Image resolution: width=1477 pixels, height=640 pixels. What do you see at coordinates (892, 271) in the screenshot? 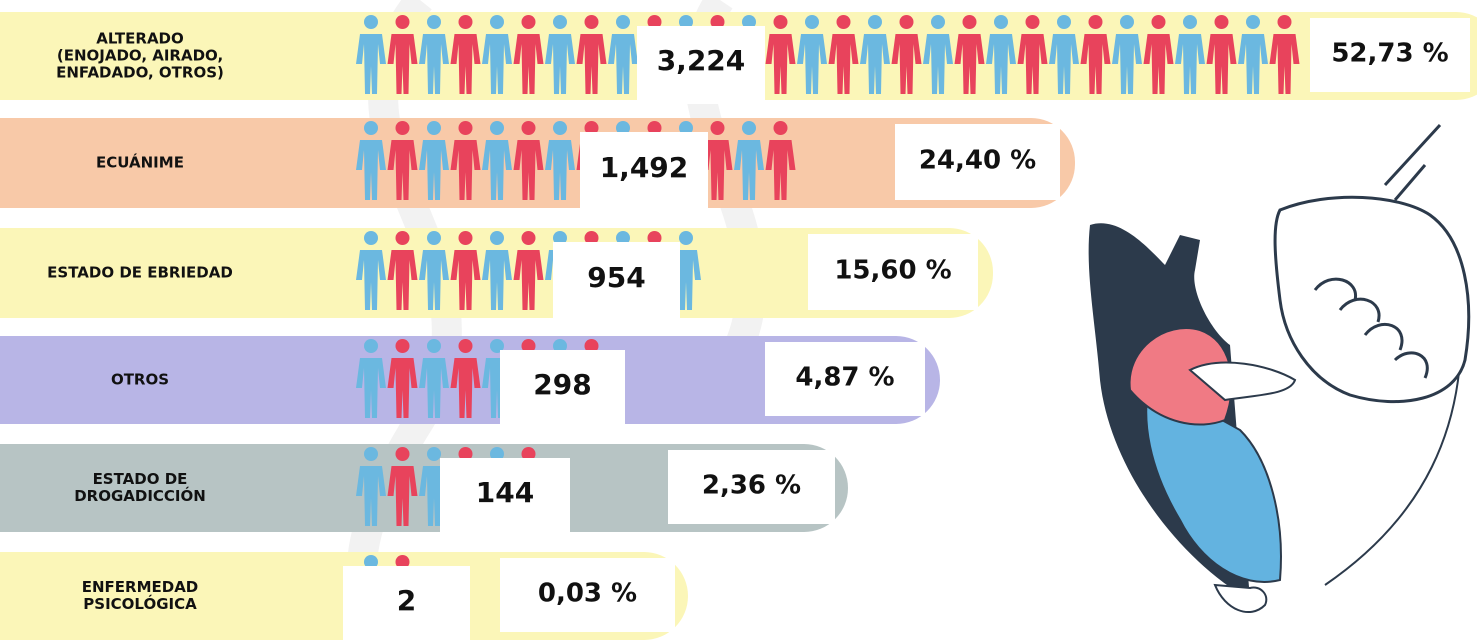
I see `percent-value: 15,60 %` at bounding box center [892, 271].